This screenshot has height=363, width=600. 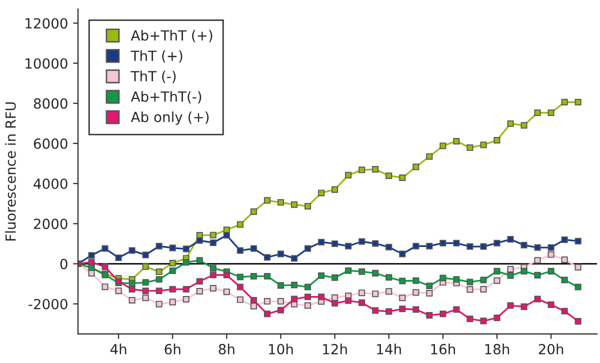 What do you see at coordinates (389, 349) in the screenshot?
I see `x-tick-label: 14h` at bounding box center [389, 349].